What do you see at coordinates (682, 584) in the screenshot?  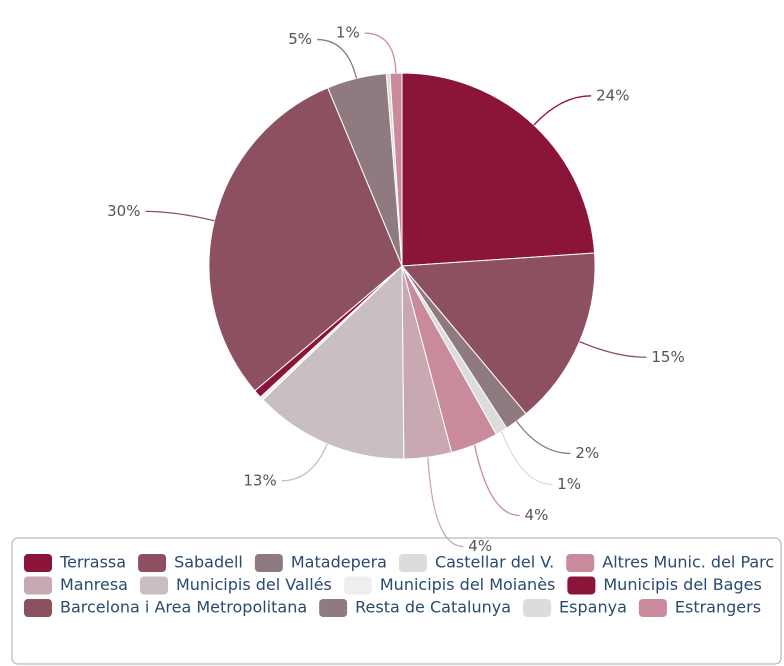 I see `legend-label: Municipis del Bages` at bounding box center [682, 584].